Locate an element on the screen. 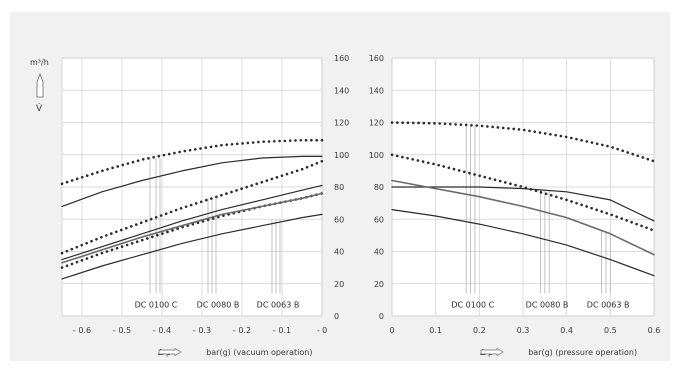  pressure-x-tick-label: 0.6 is located at coordinates (654, 330).